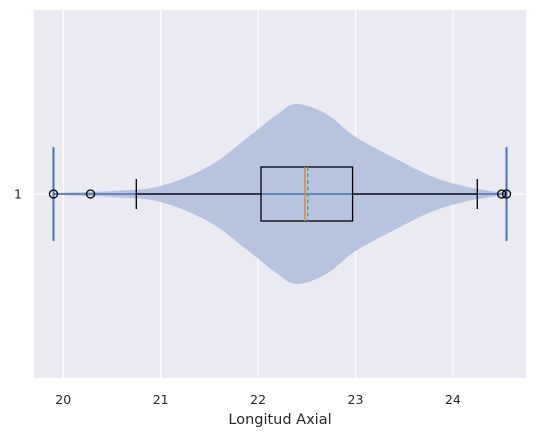  I want to click on x-tick-label: 23, so click(356, 399).